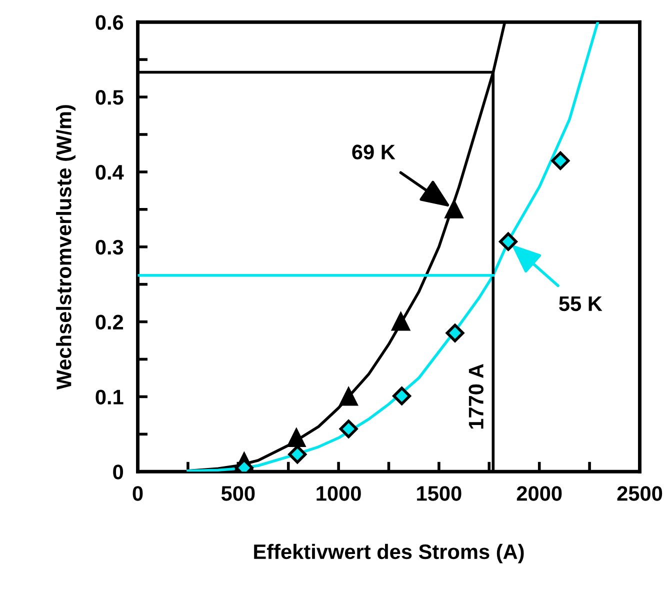  I want to click on y-tick-label: 0.5, so click(110, 97).